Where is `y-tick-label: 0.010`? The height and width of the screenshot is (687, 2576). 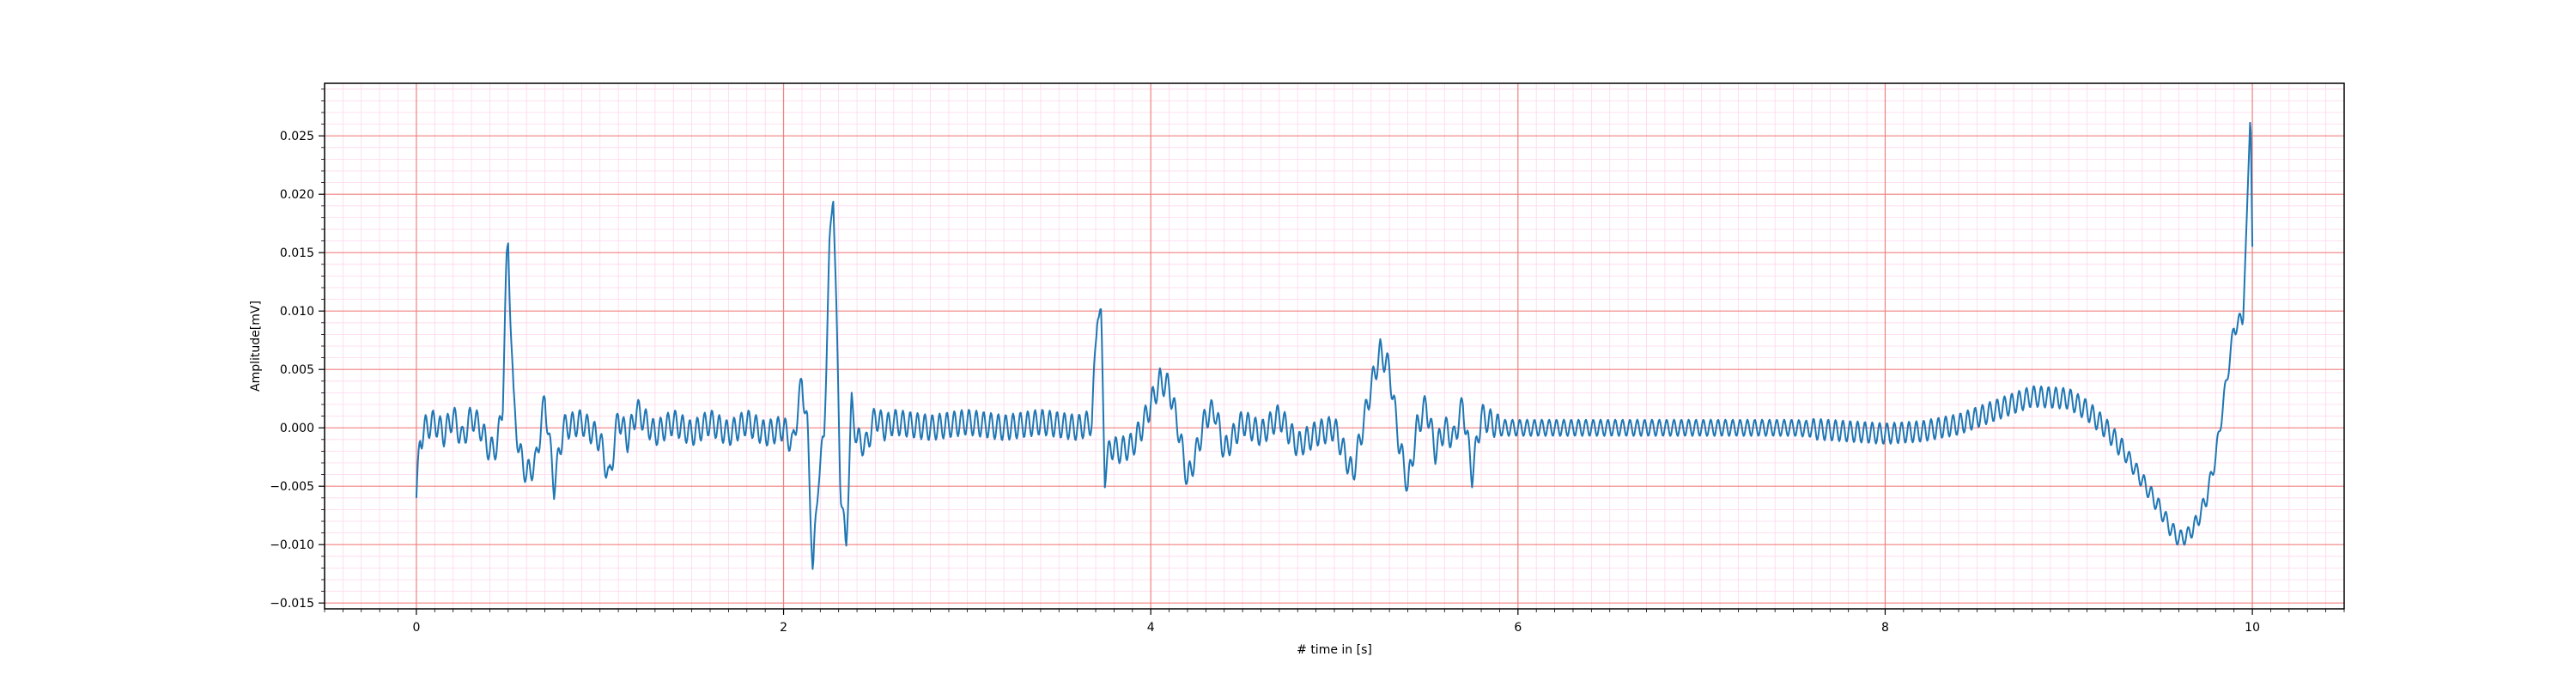
y-tick-label: 0.010 is located at coordinates (297, 312).